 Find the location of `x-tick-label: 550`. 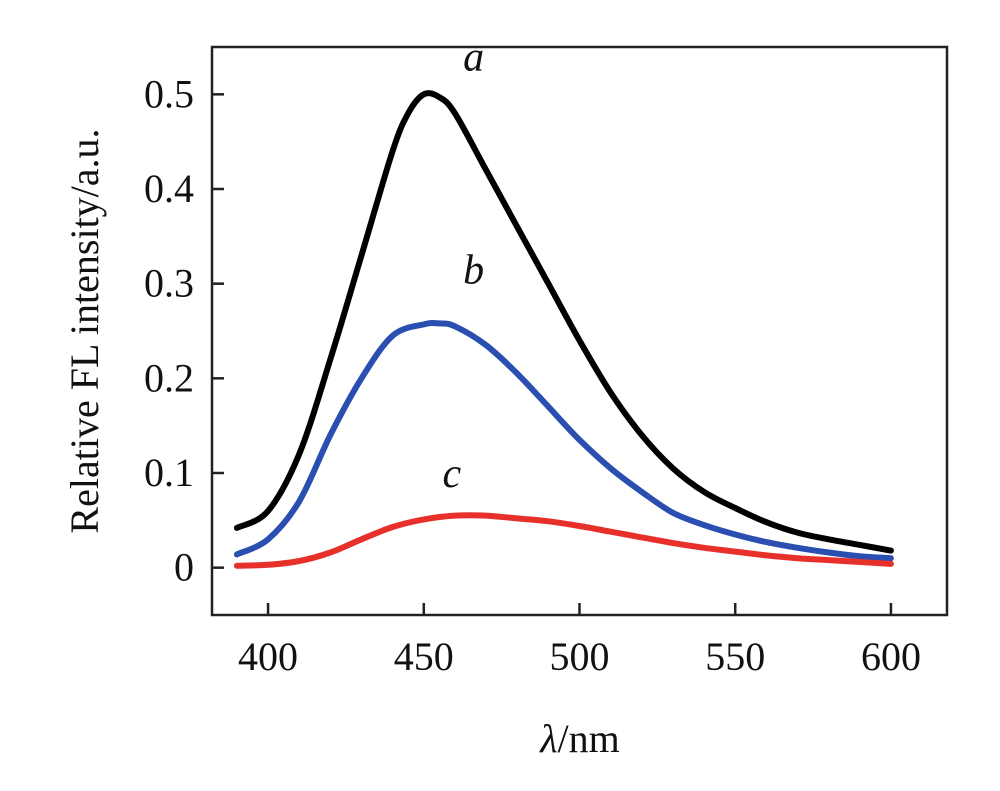

x-tick-label: 550 is located at coordinates (735, 656).